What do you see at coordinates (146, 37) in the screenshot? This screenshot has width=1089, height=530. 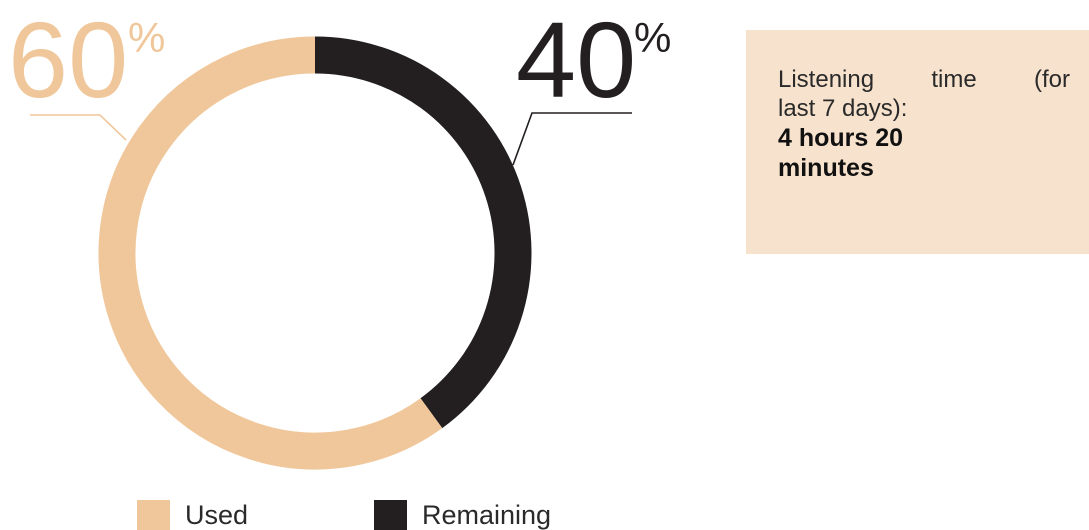 I see `used-percent-sign: %` at bounding box center [146, 37].